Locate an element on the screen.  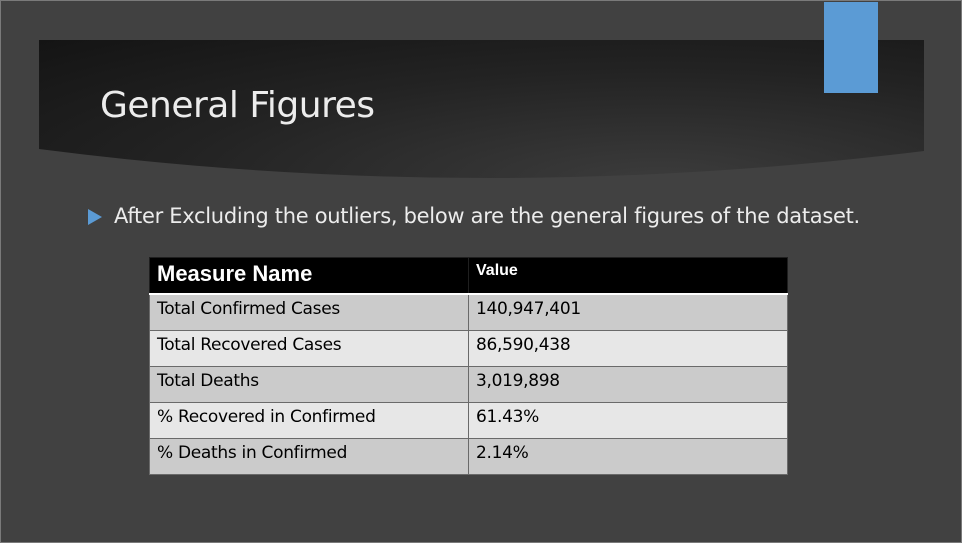
value-cell: 61.43% is located at coordinates (628, 420).